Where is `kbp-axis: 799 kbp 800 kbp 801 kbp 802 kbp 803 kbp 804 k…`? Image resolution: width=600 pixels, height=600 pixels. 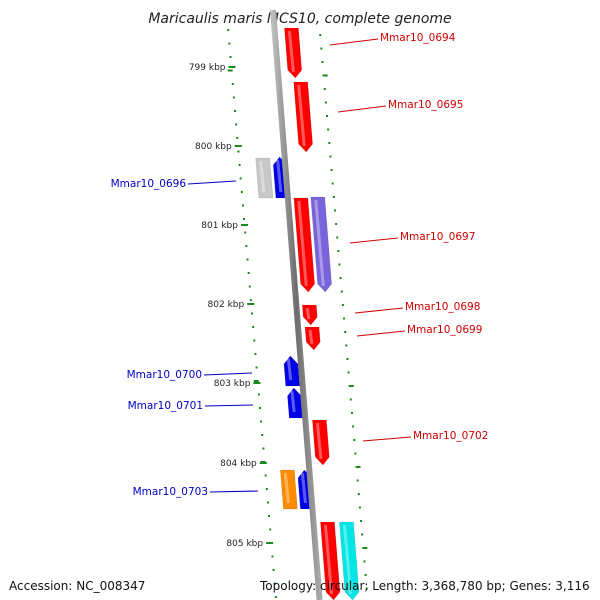
kbp-axis: 799 kbp 800 kbp 801 kbp 802 kbp 803 kbp 804 k… is located at coordinates (231, 306).